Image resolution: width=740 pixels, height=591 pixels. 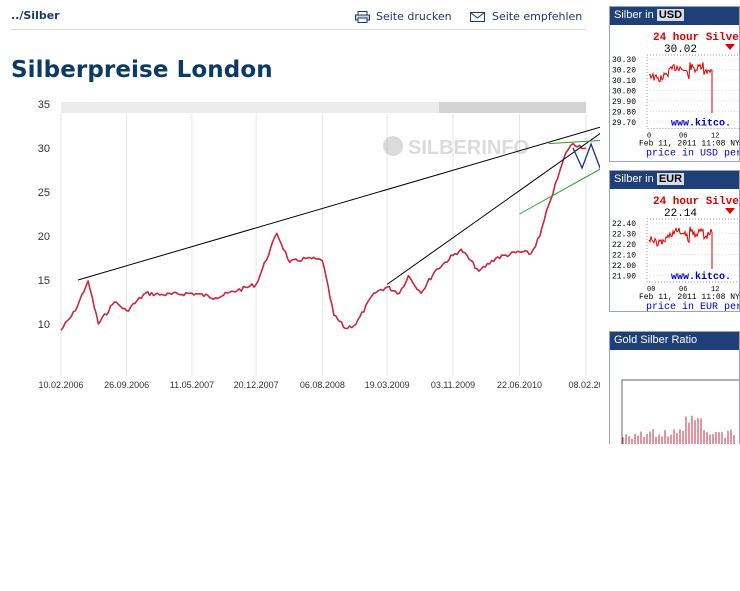 I want to click on y-tick-label: 15, so click(x=44, y=281).